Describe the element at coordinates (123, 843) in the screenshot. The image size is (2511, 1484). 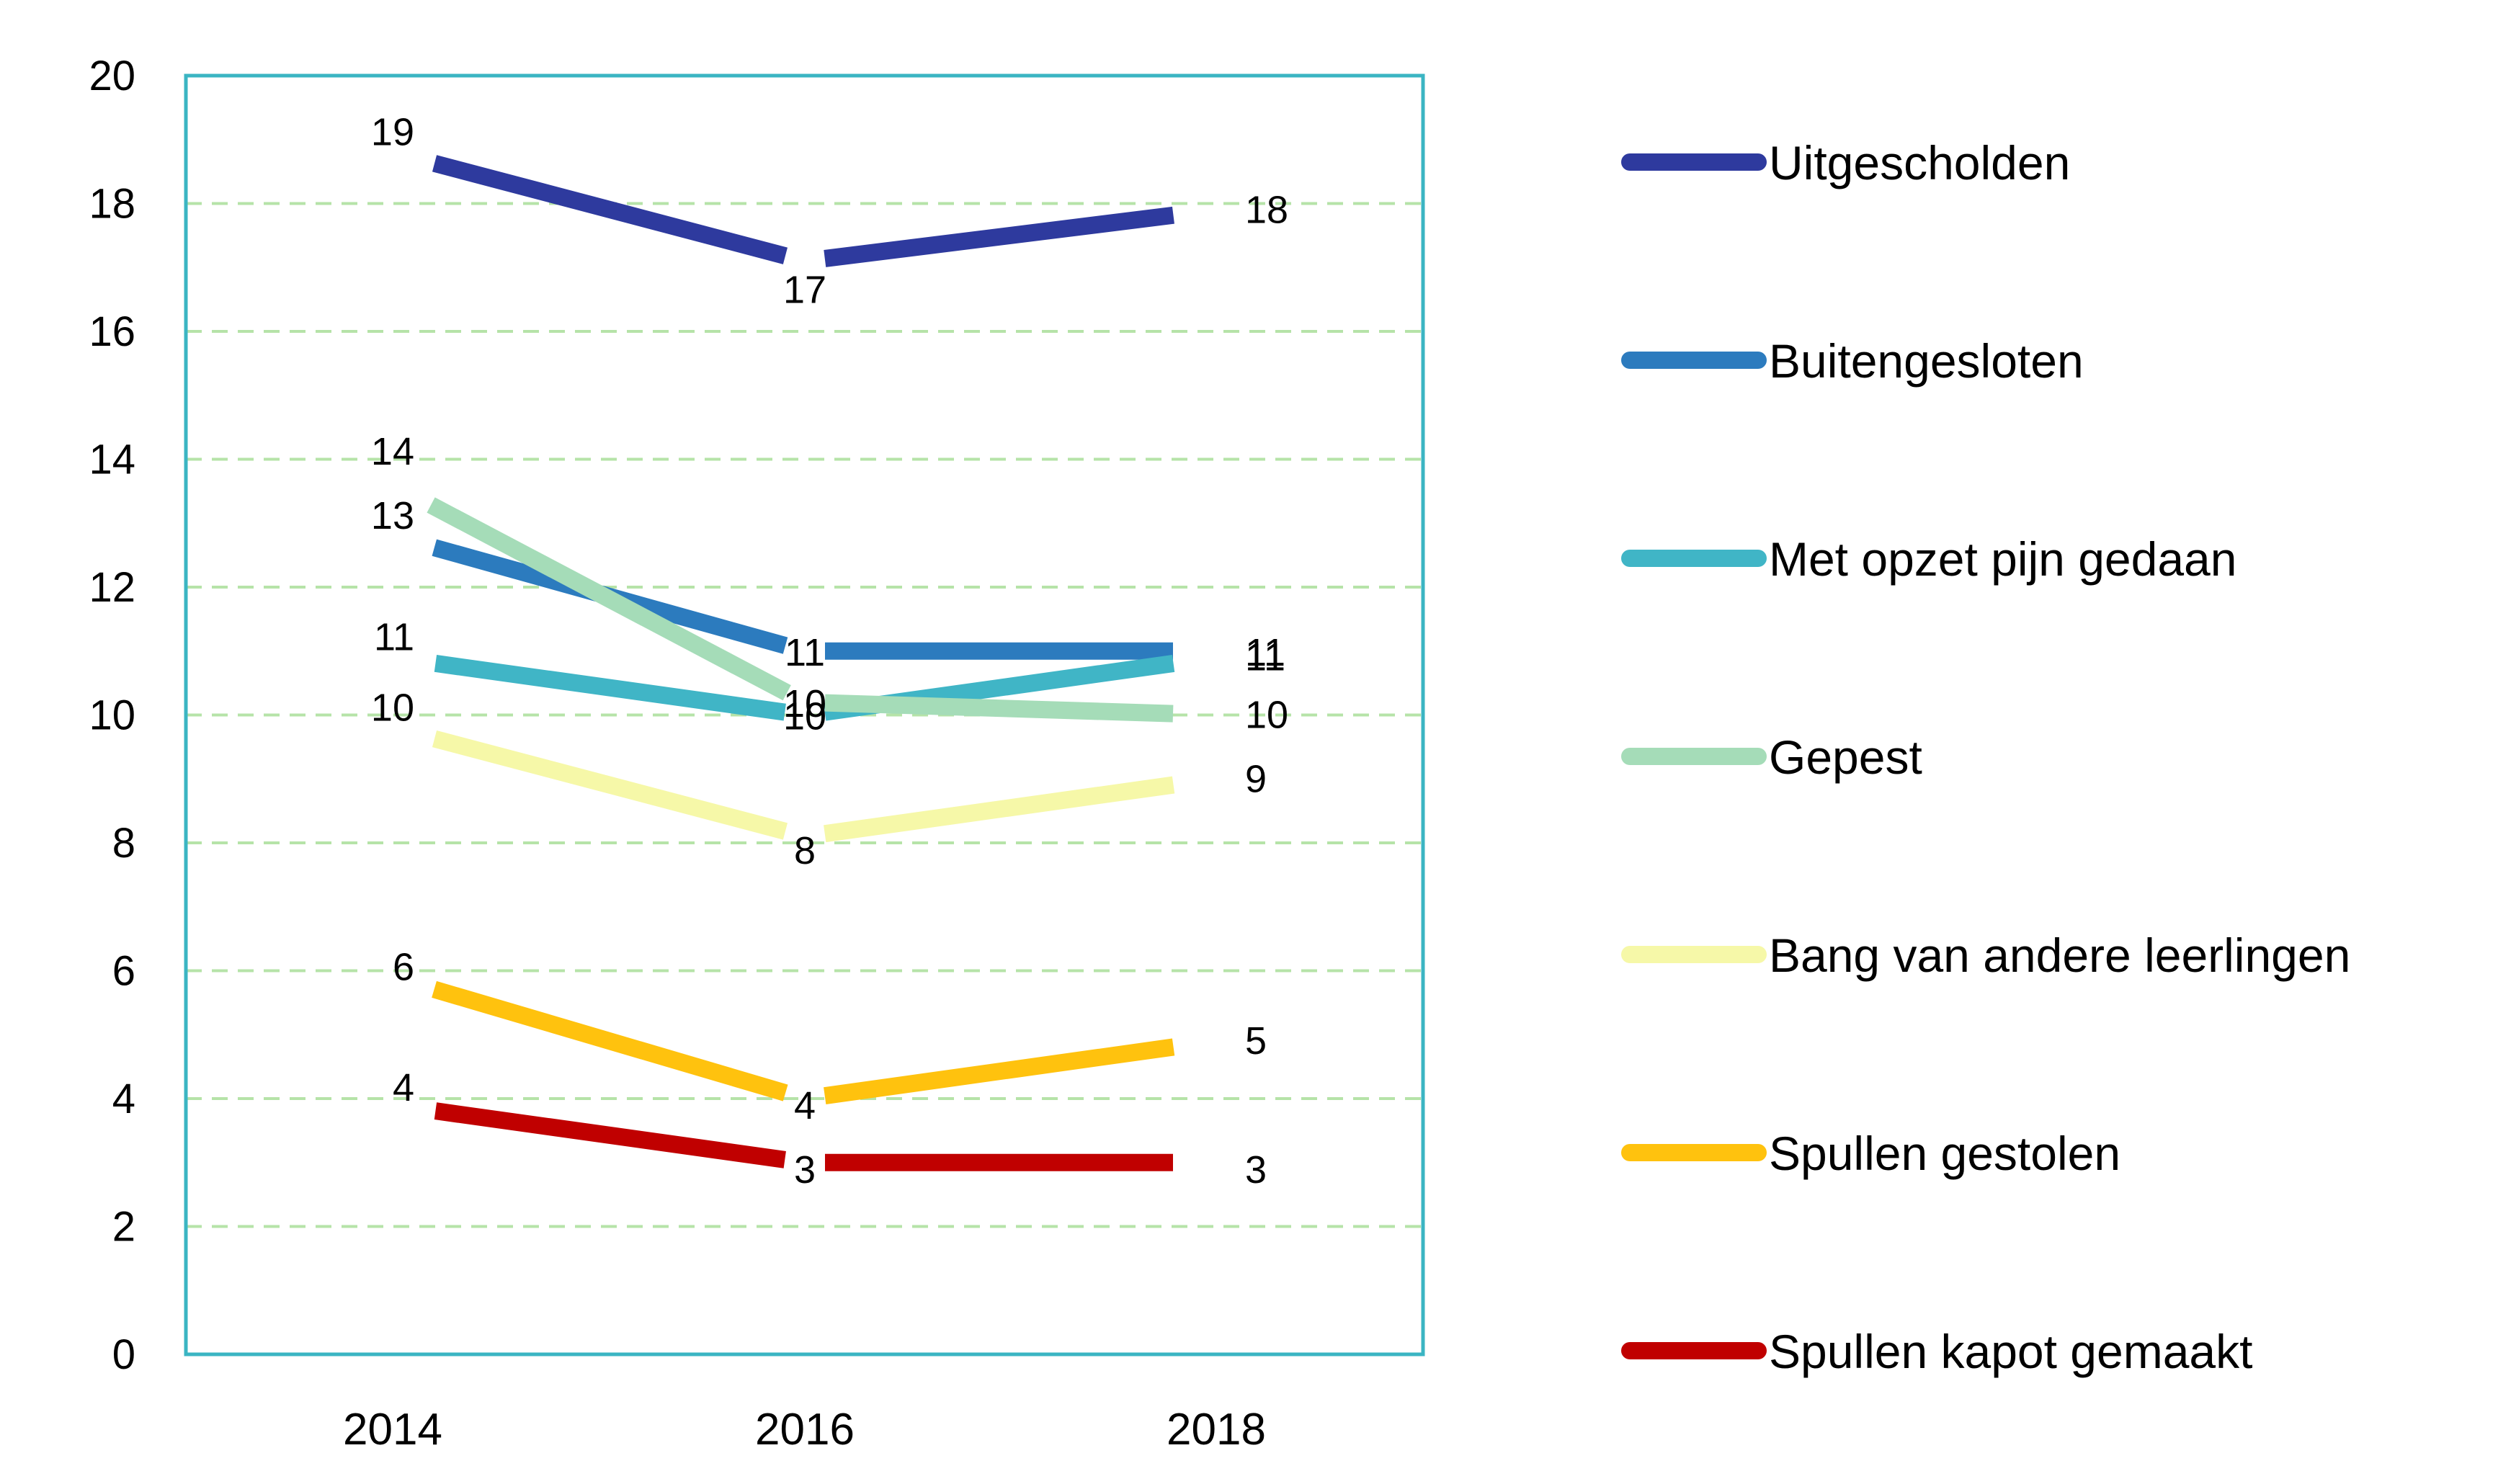
I see `y-tick-label: 8` at that location.